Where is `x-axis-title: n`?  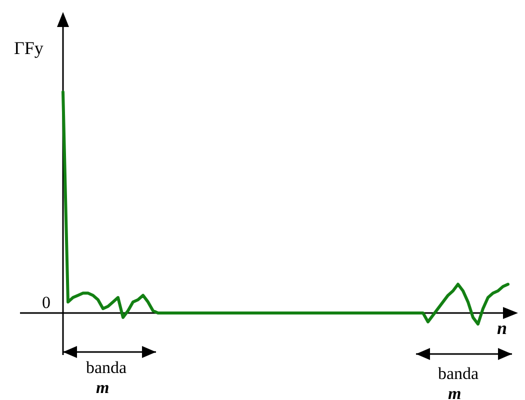 x-axis-title: n is located at coordinates (502, 328).